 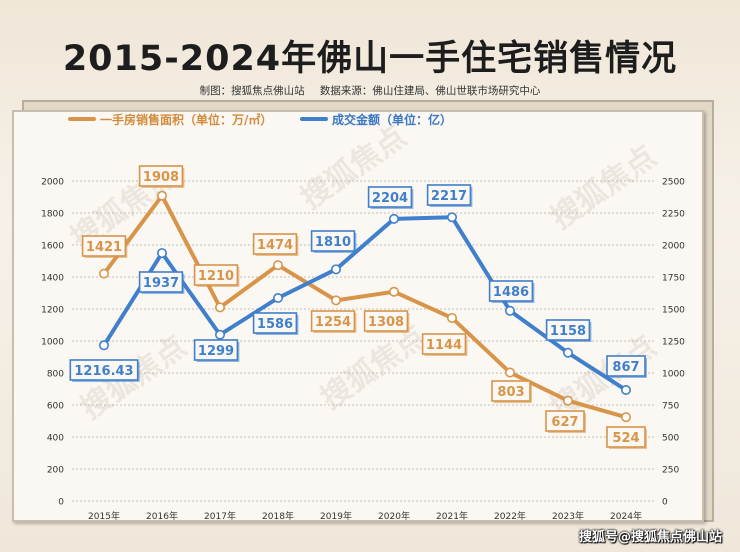 I want to click on data-label-amount: 1158, so click(x=568, y=331).